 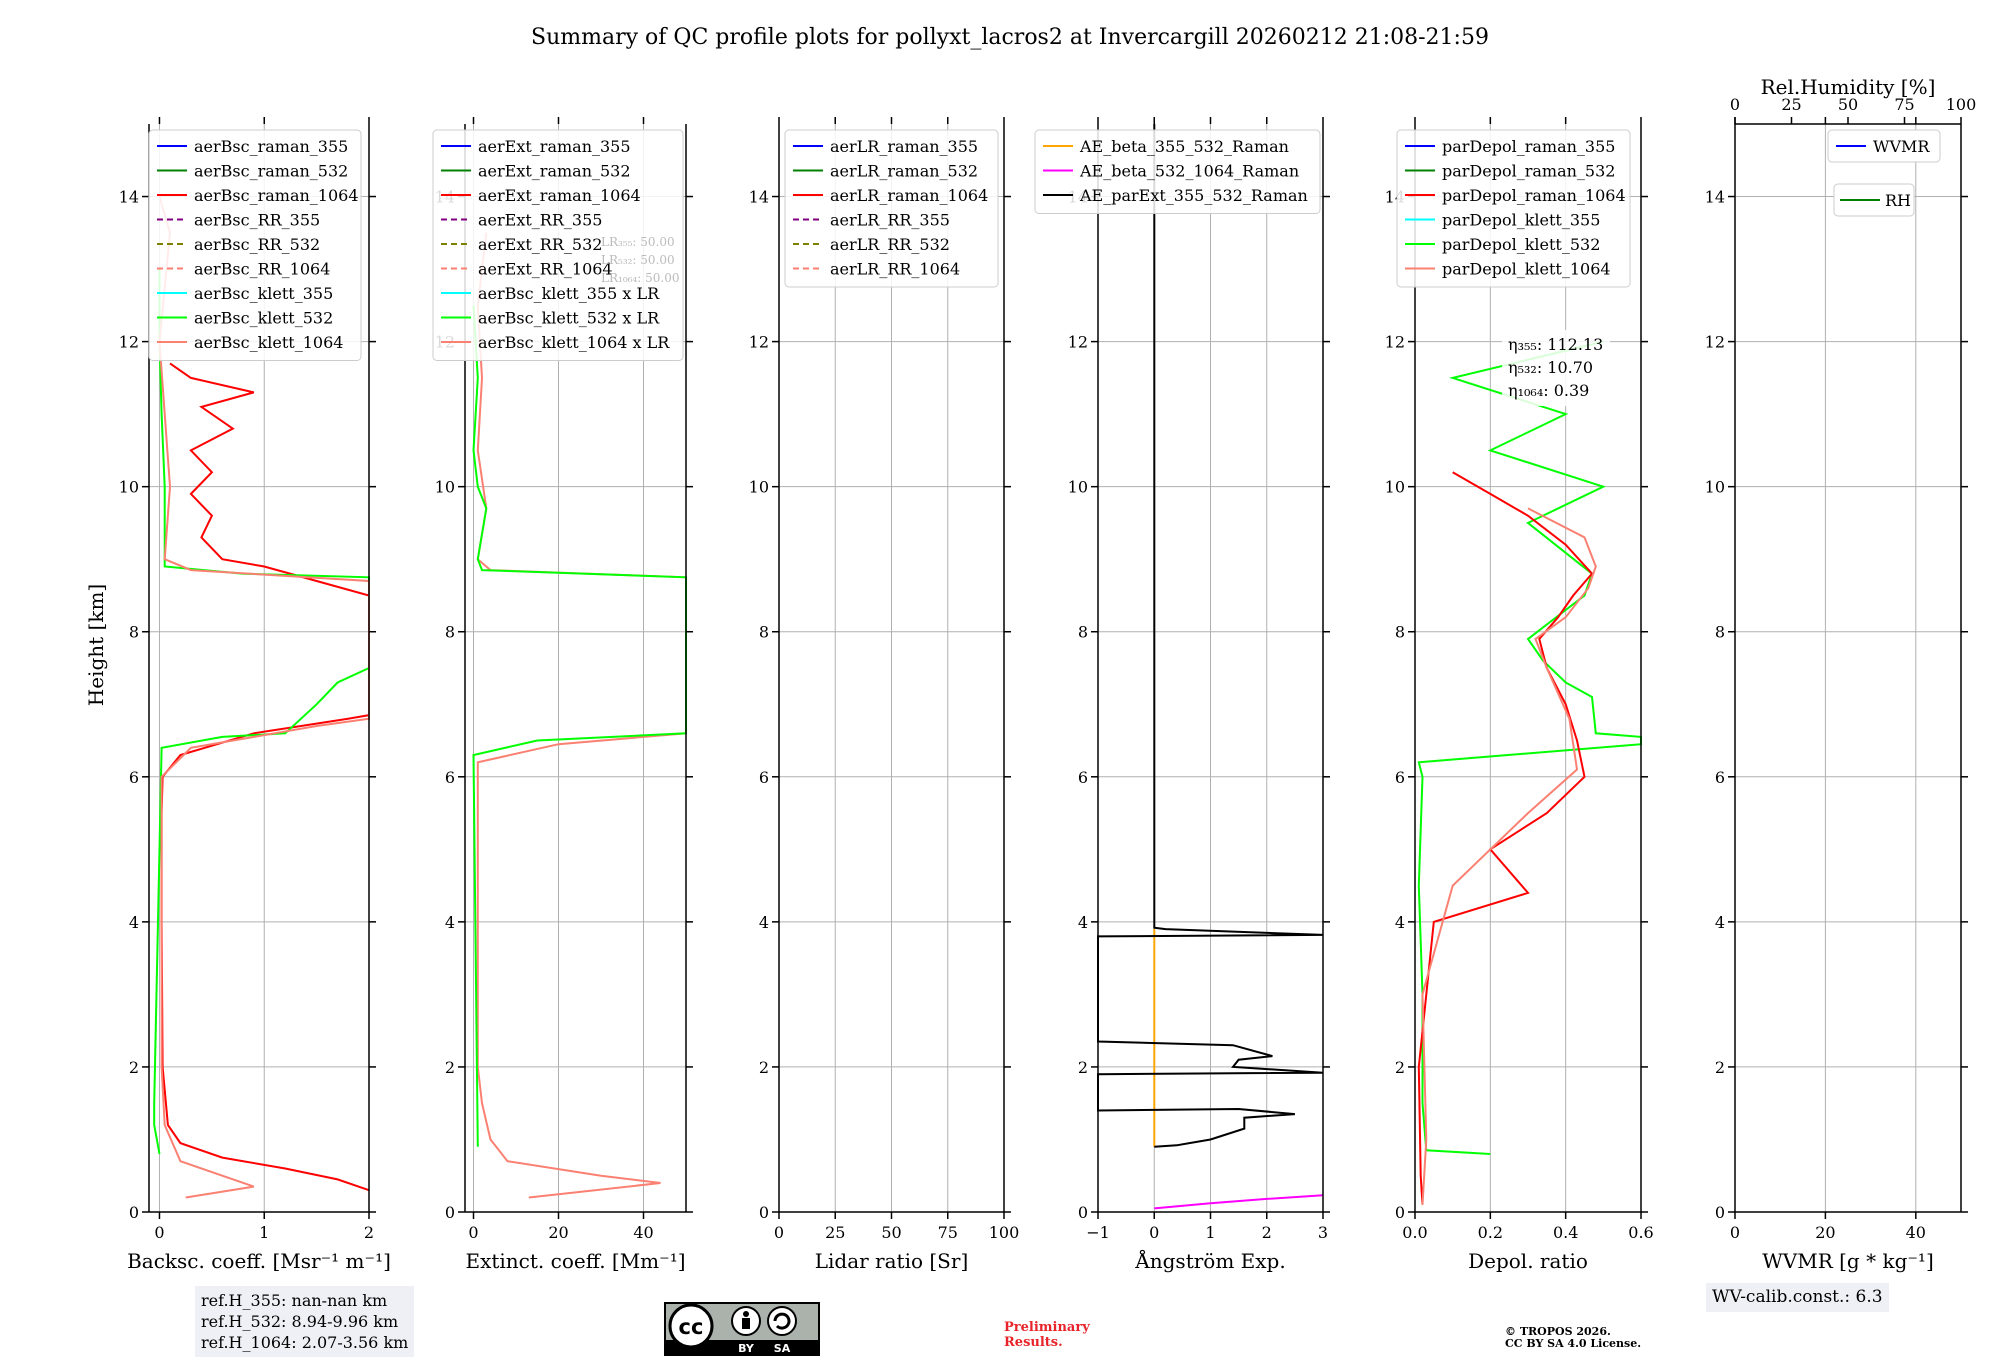 I want to click on refh-1064: ref.H_1064: 2.07-3.56 km, so click(x=305, y=1342).